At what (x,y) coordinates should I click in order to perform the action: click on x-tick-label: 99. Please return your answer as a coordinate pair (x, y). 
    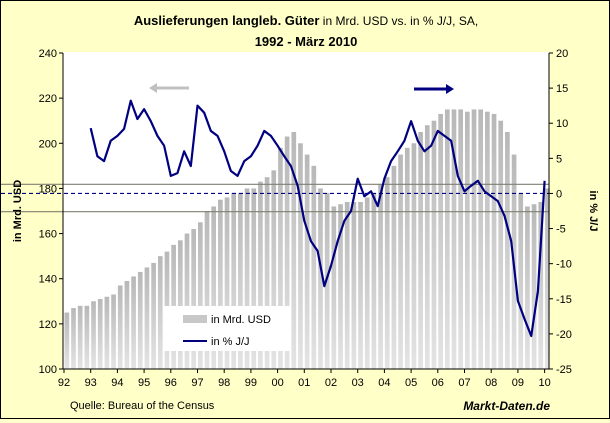
    Looking at the image, I should click on (251, 383).